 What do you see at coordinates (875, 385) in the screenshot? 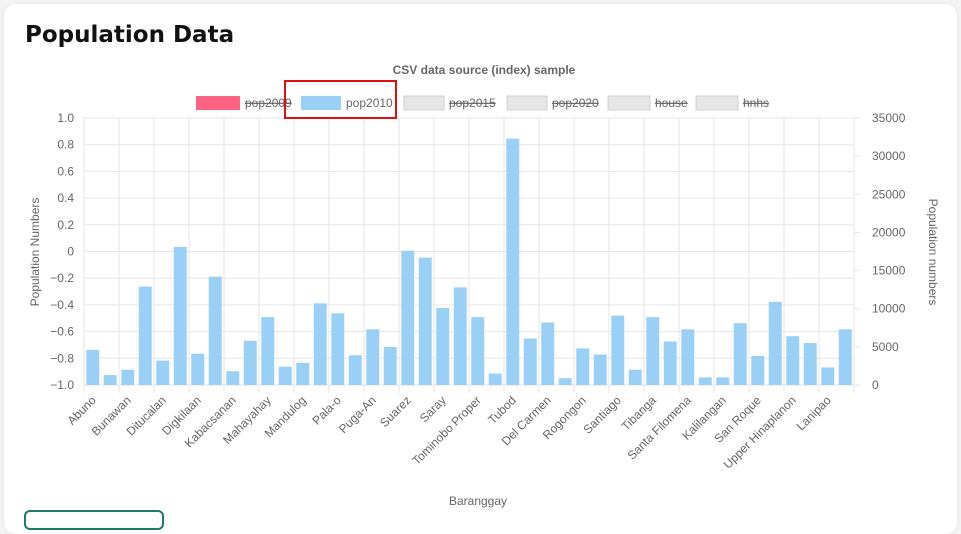
I see `right-tick-label: 0` at bounding box center [875, 385].